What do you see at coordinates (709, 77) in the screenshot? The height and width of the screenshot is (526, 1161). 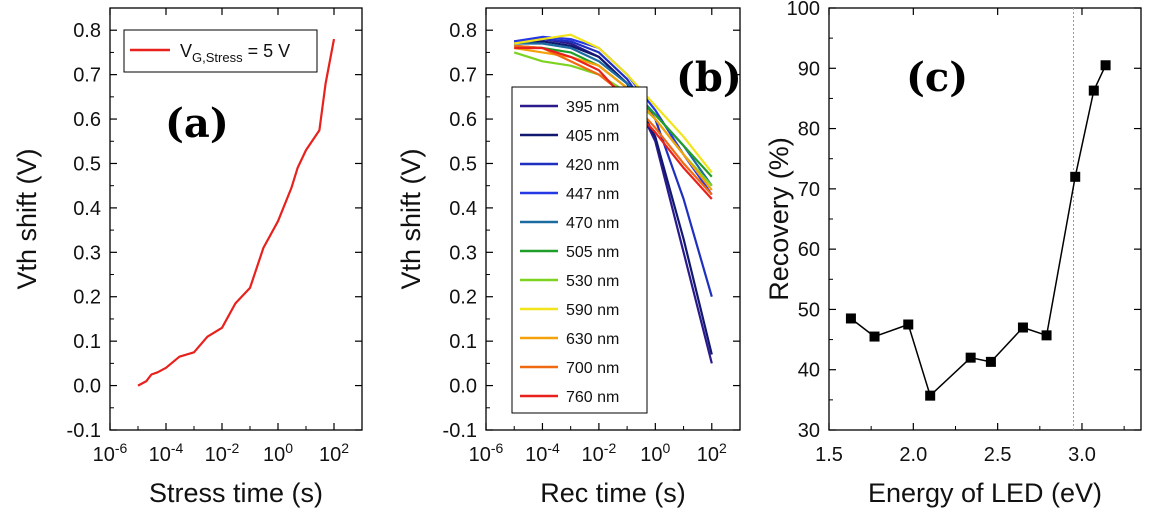 I see `panel-label: (b)` at bounding box center [709, 77].